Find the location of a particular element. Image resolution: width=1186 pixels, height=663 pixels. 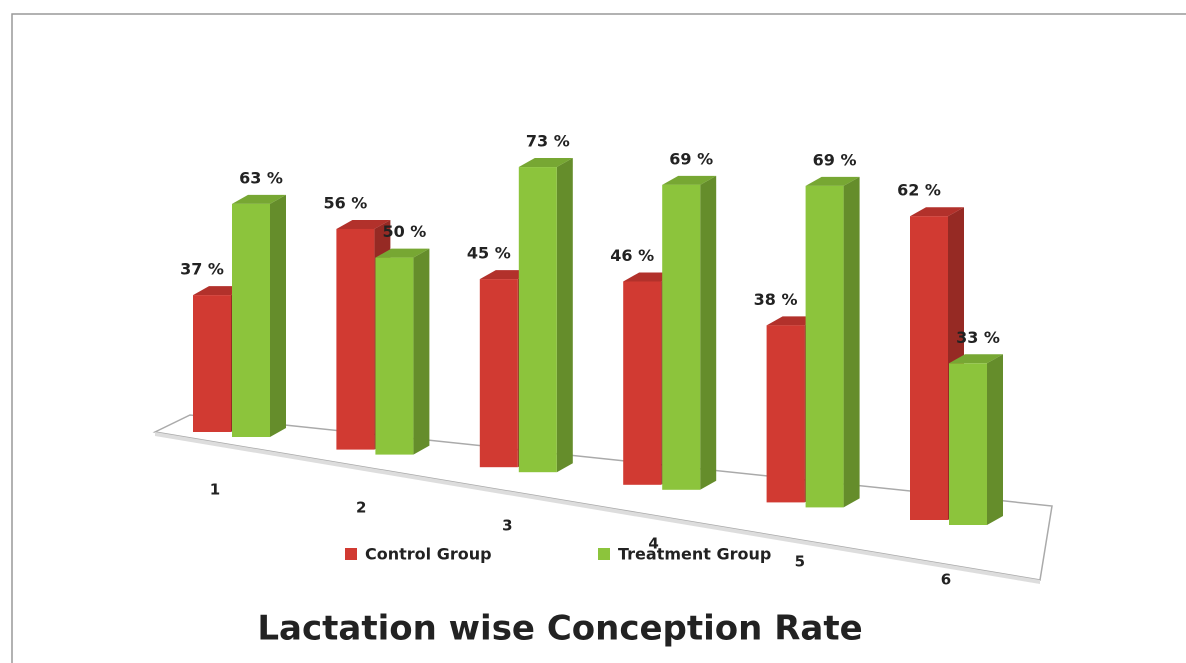

legend-label: Control Group is located at coordinates (428, 554).